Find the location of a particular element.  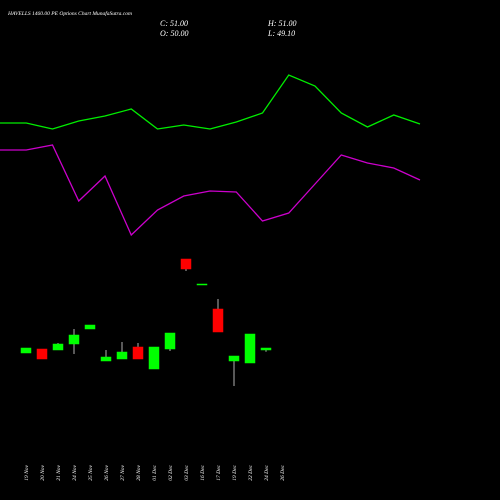

x-tick-label: 21 Nov is located at coordinates (59, 472).